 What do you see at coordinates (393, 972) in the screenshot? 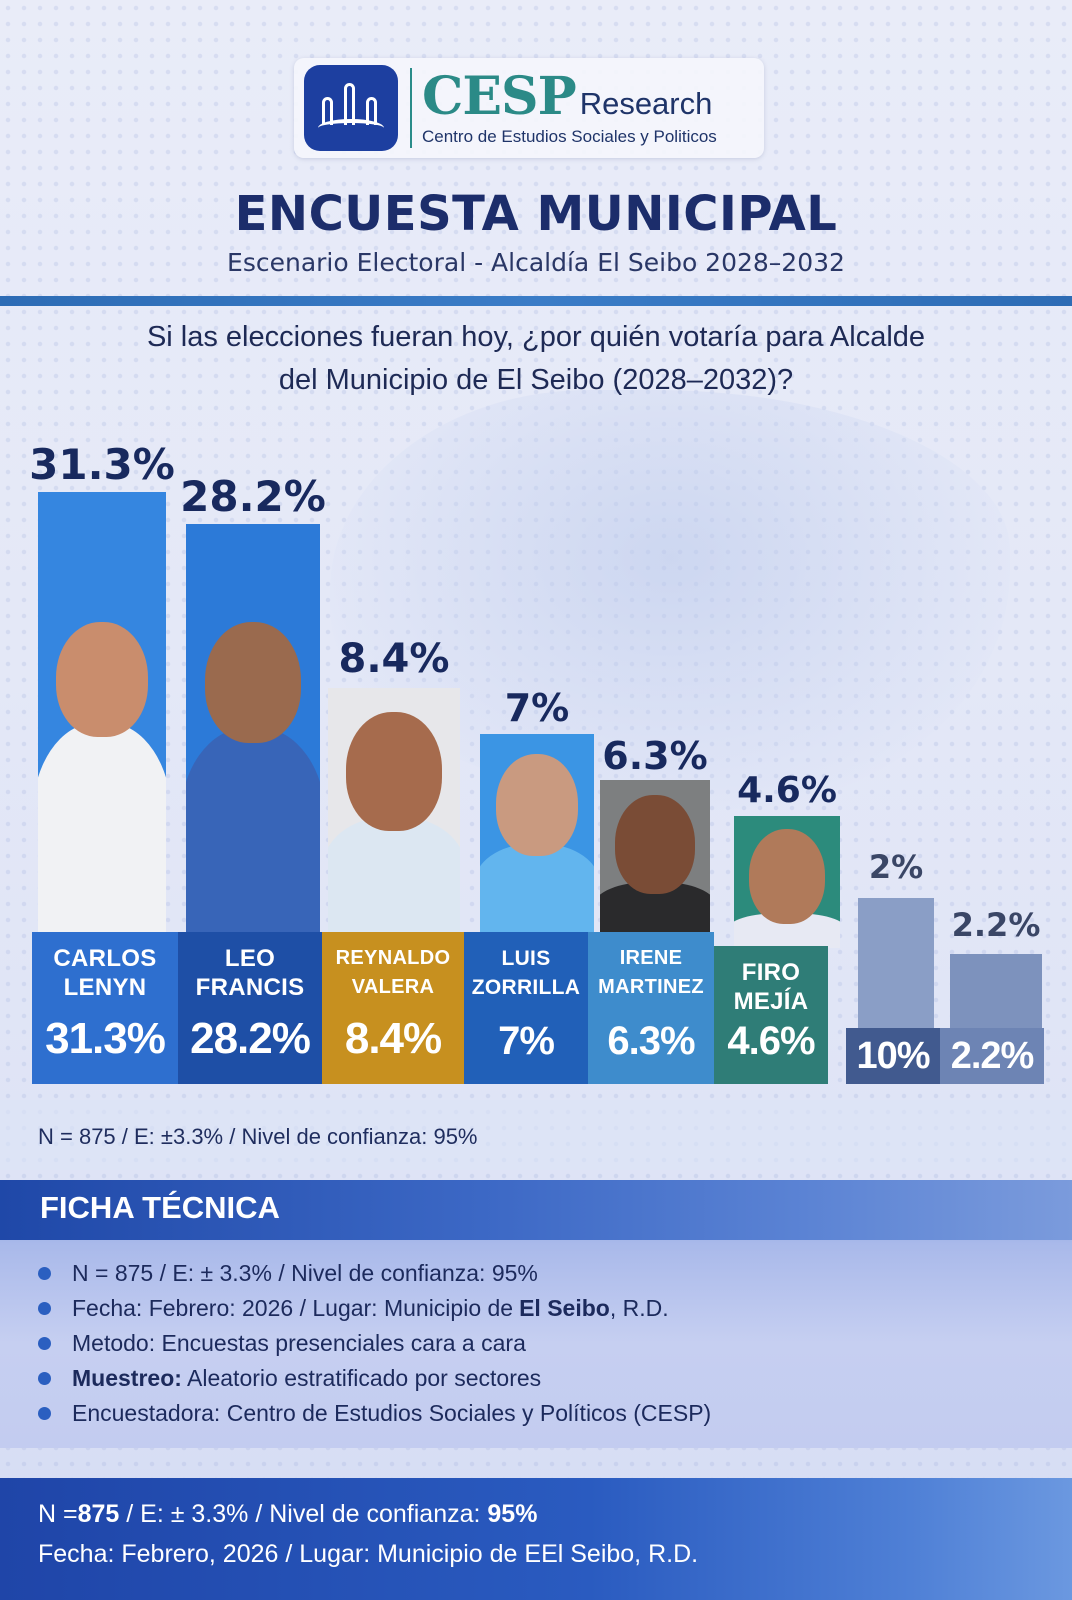
I see `candidate-name: REYNALDO VALERA` at bounding box center [393, 972].